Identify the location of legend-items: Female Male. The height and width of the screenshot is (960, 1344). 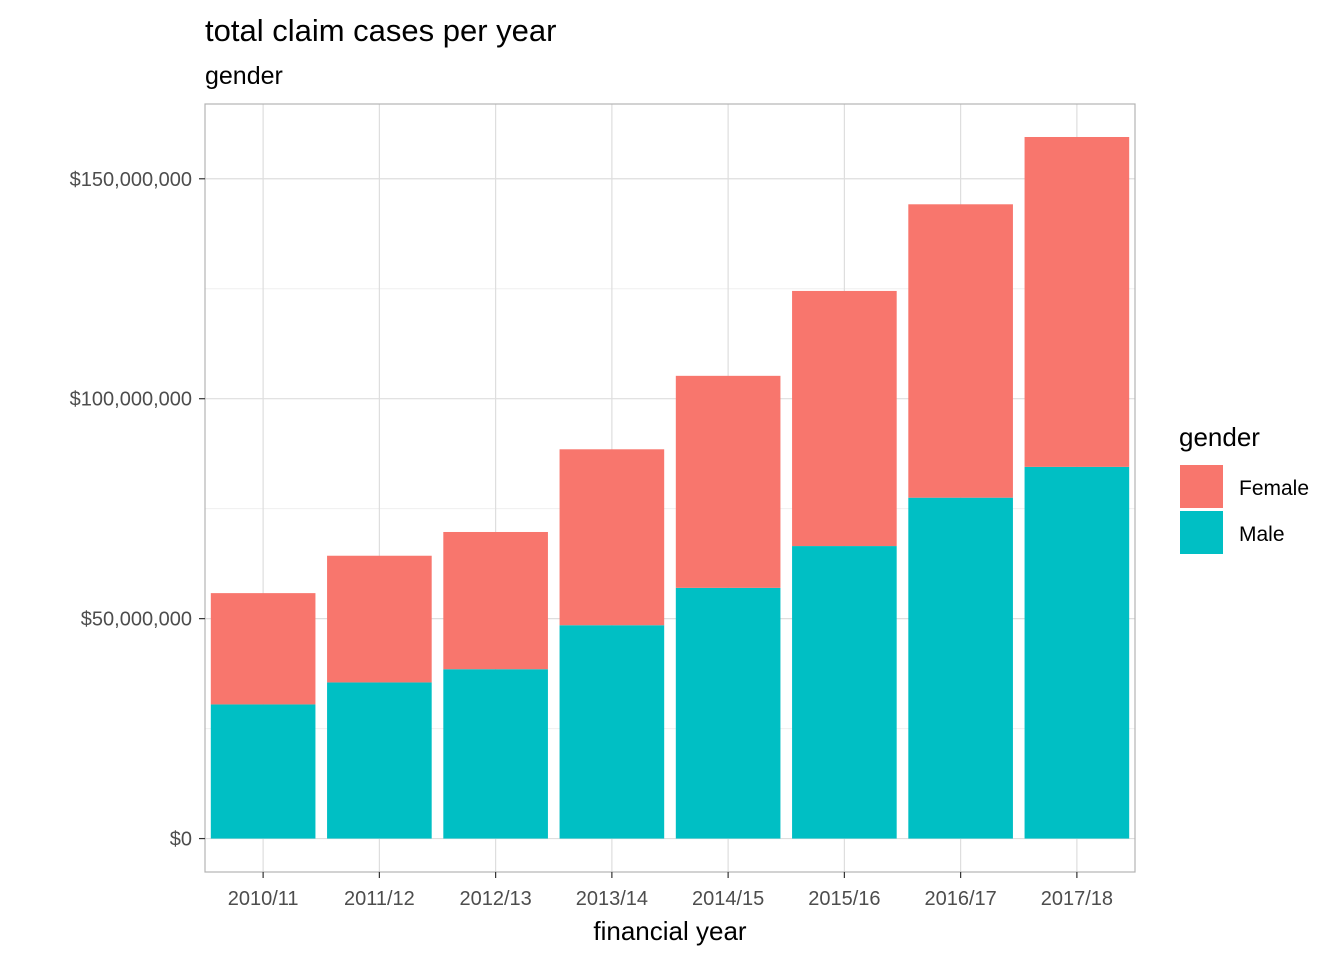
(1244, 509).